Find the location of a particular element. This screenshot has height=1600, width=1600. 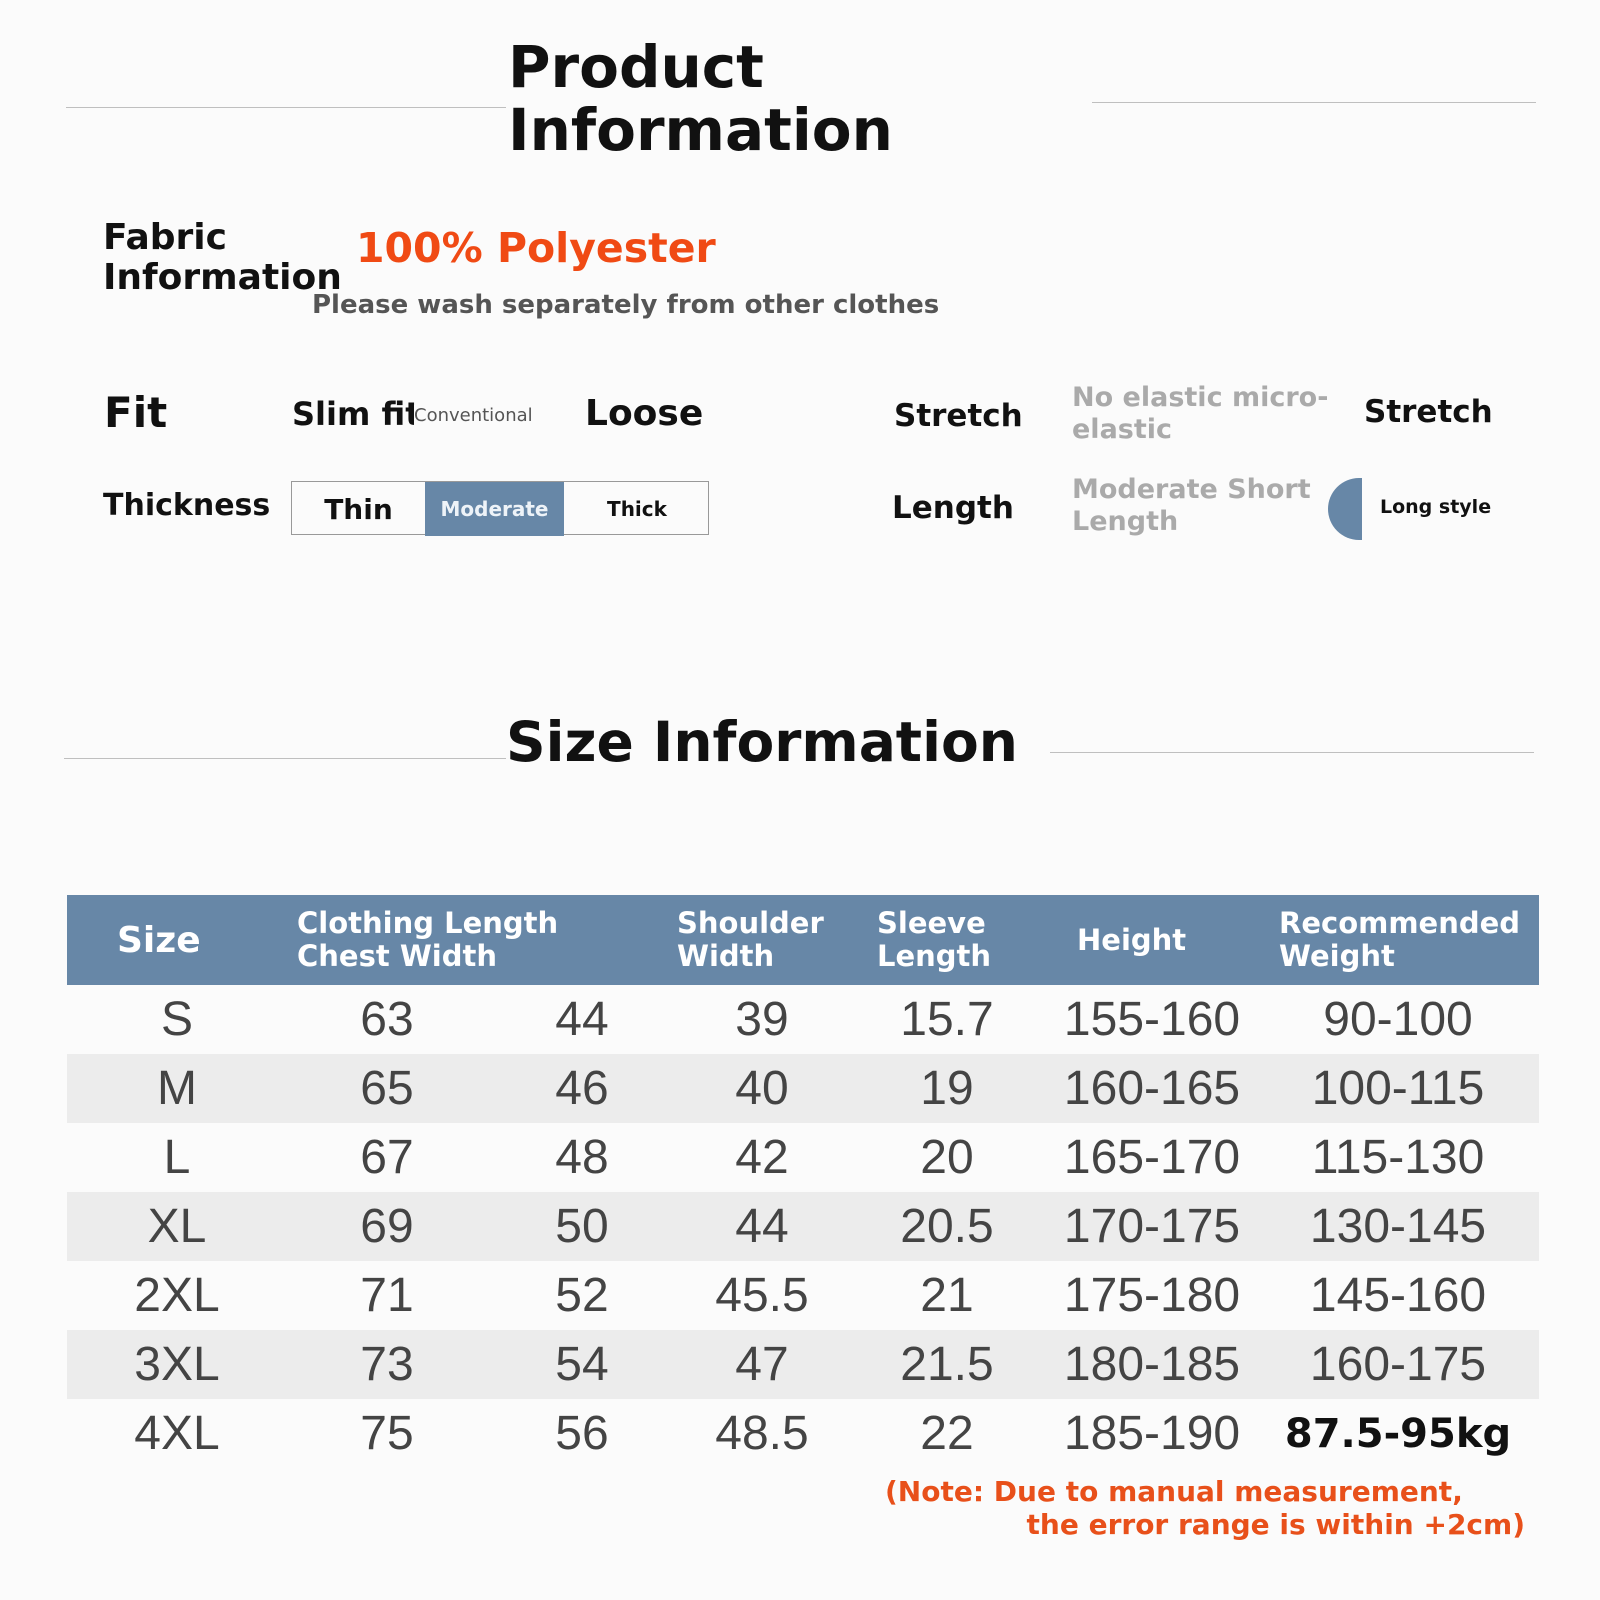

table-cell: 69 is located at coordinates (387, 1226).